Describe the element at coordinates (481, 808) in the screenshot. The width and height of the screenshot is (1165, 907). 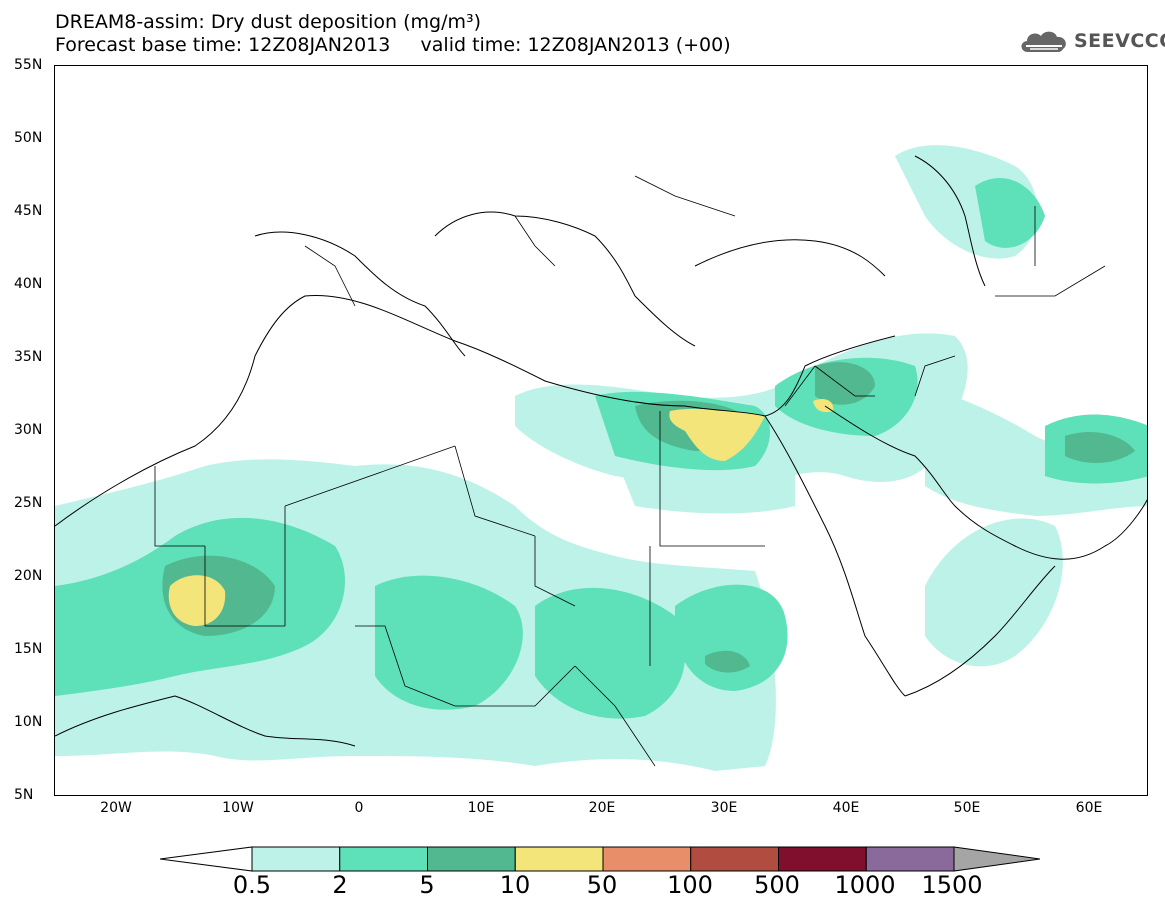
I see `lon-label: 10E` at that location.